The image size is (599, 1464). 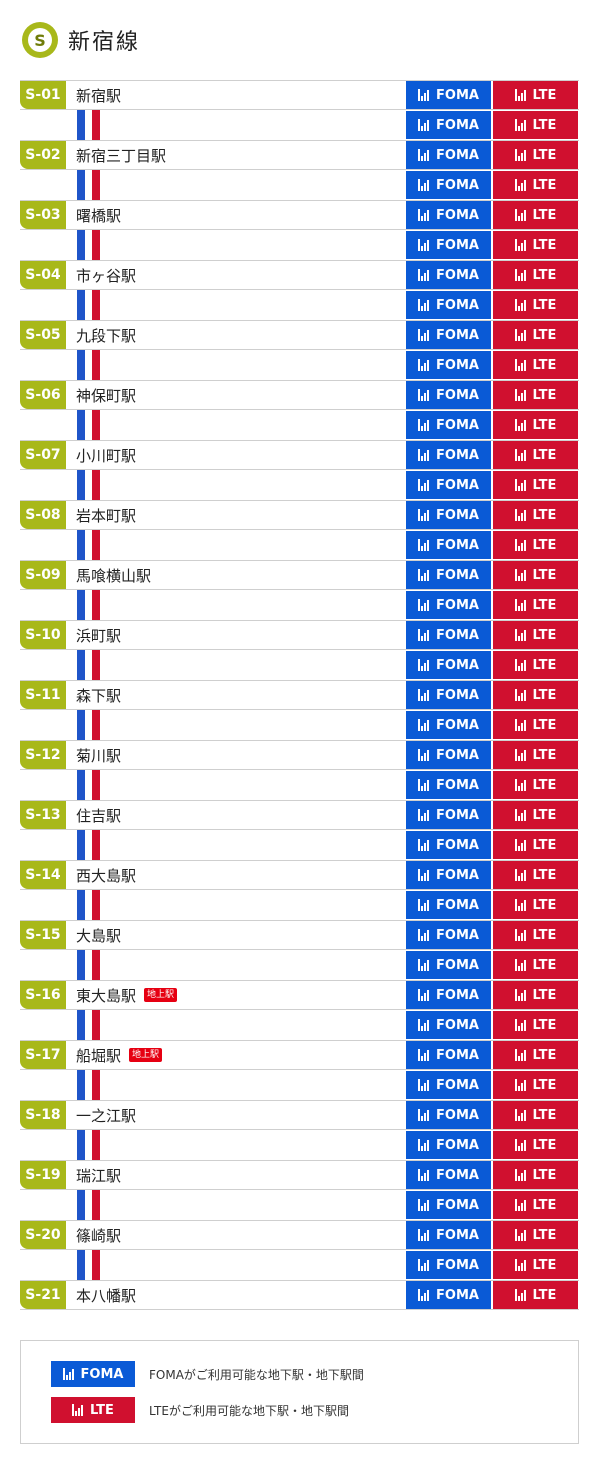 What do you see at coordinates (43, 1115) in the screenshot?
I see `station-code: S-18` at bounding box center [43, 1115].